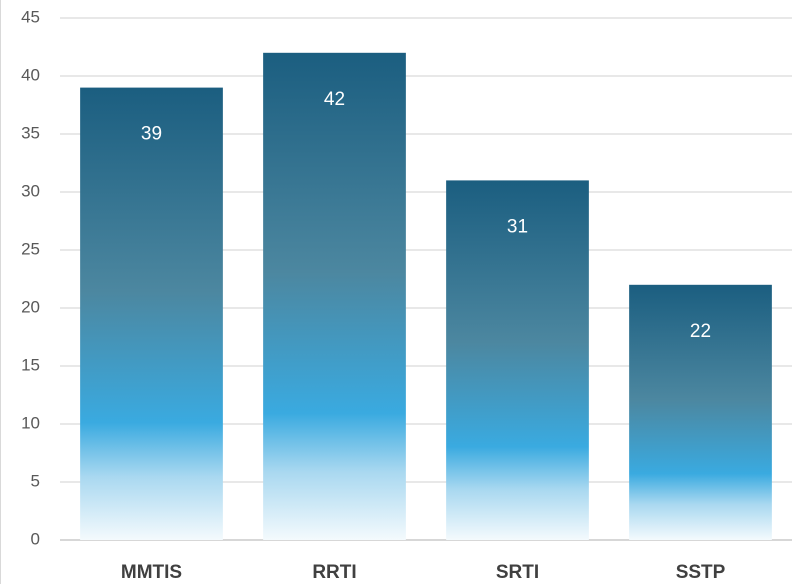 The image size is (792, 584). What do you see at coordinates (334, 572) in the screenshot?
I see `x-tick-label: RRTI` at bounding box center [334, 572].